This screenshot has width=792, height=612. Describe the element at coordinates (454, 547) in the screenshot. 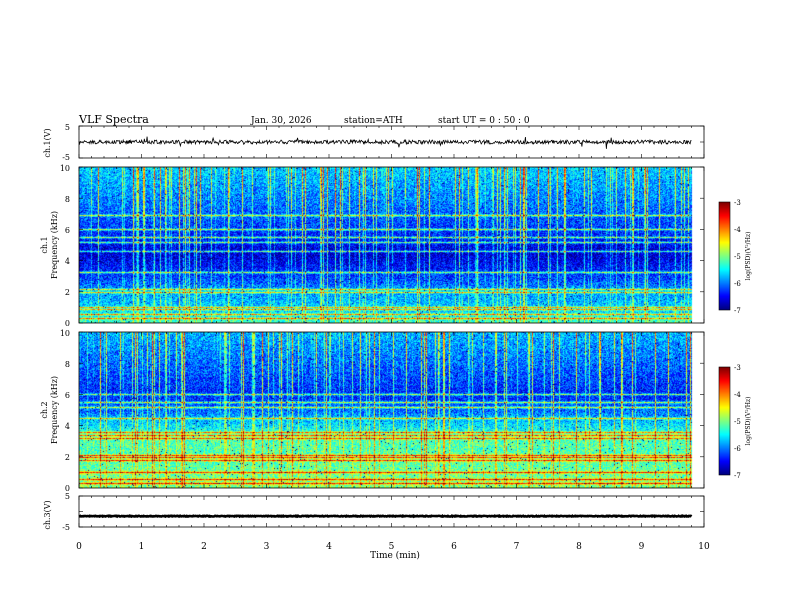

I see `x-tick-label-6: 6` at that location.